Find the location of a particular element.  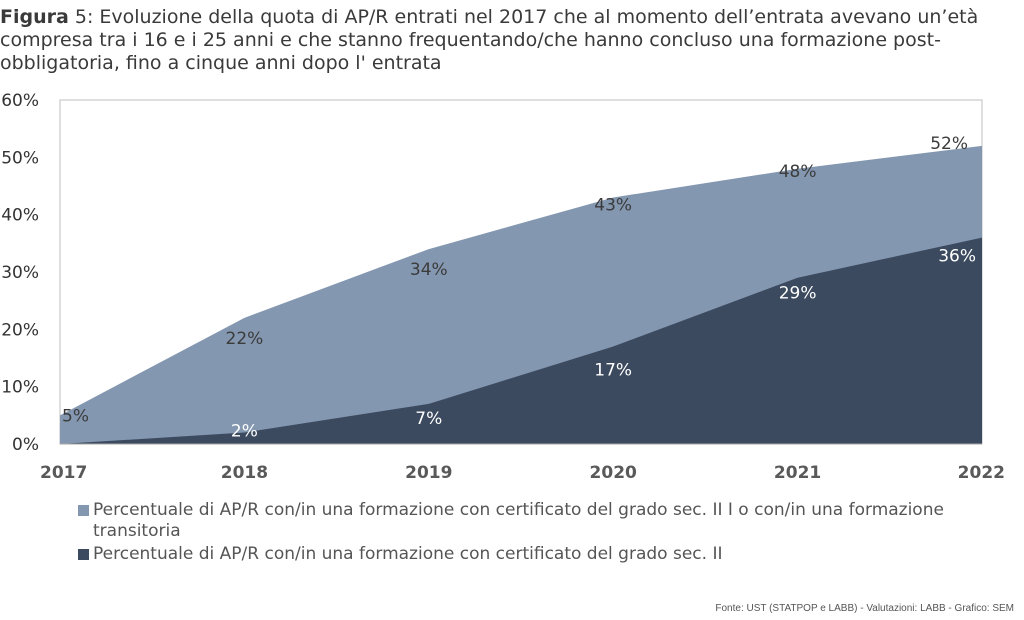

x-tick-label: 2019 is located at coordinates (428, 473).